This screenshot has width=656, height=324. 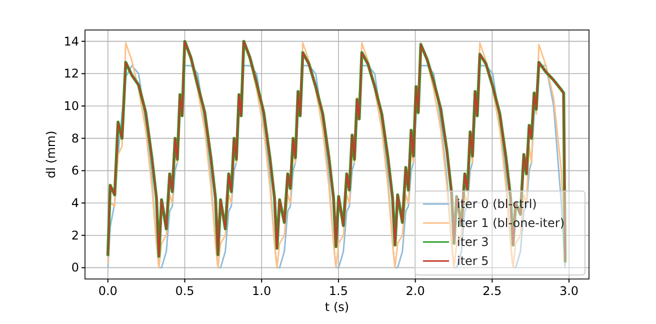 What do you see at coordinates (473, 242) in the screenshot?
I see `legend-label: iter 3` at bounding box center [473, 242].